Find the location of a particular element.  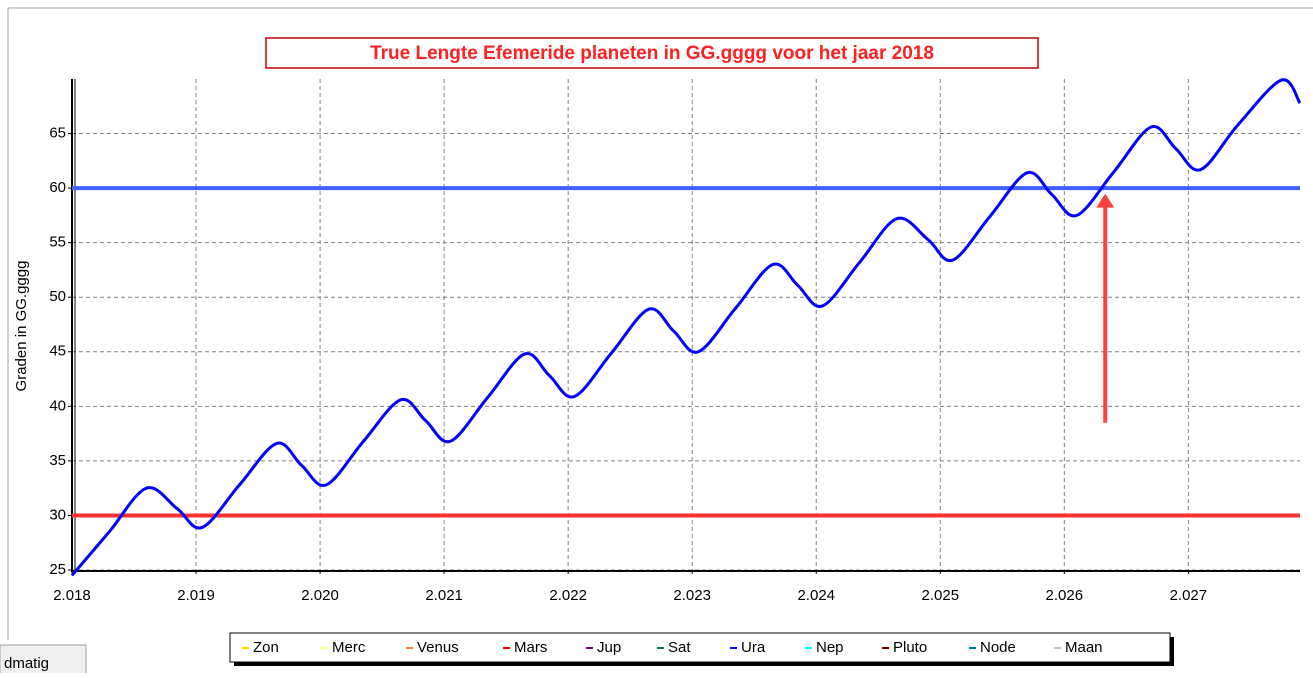

tab is located at coordinates (43, 660).